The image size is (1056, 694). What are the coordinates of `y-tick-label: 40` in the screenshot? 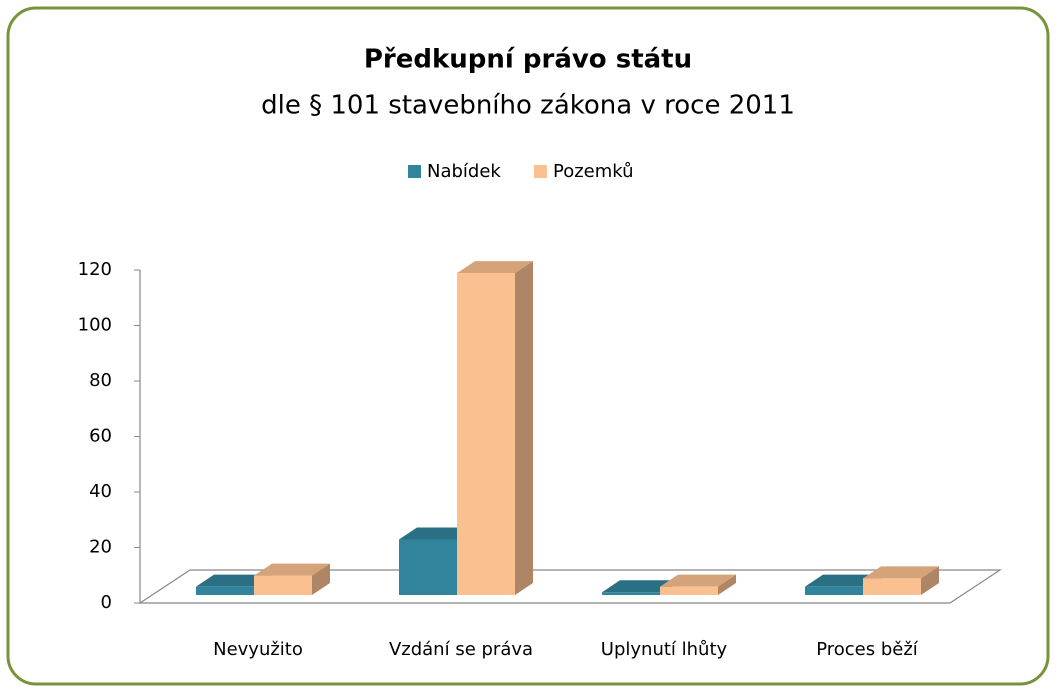 It's located at (100, 491).